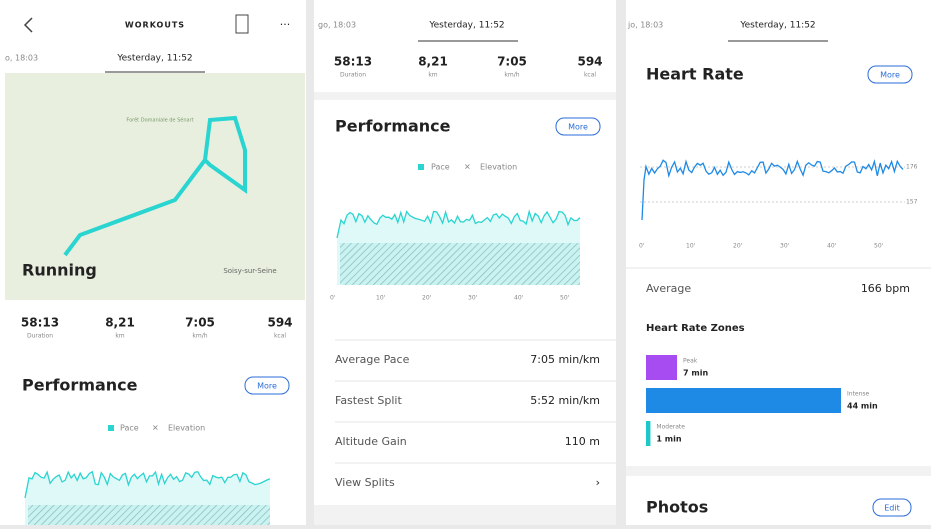 This screenshot has height=529, width=931. Describe the element at coordinates (912, 167) in the screenshot. I see `y-tick-label: 176` at that location.